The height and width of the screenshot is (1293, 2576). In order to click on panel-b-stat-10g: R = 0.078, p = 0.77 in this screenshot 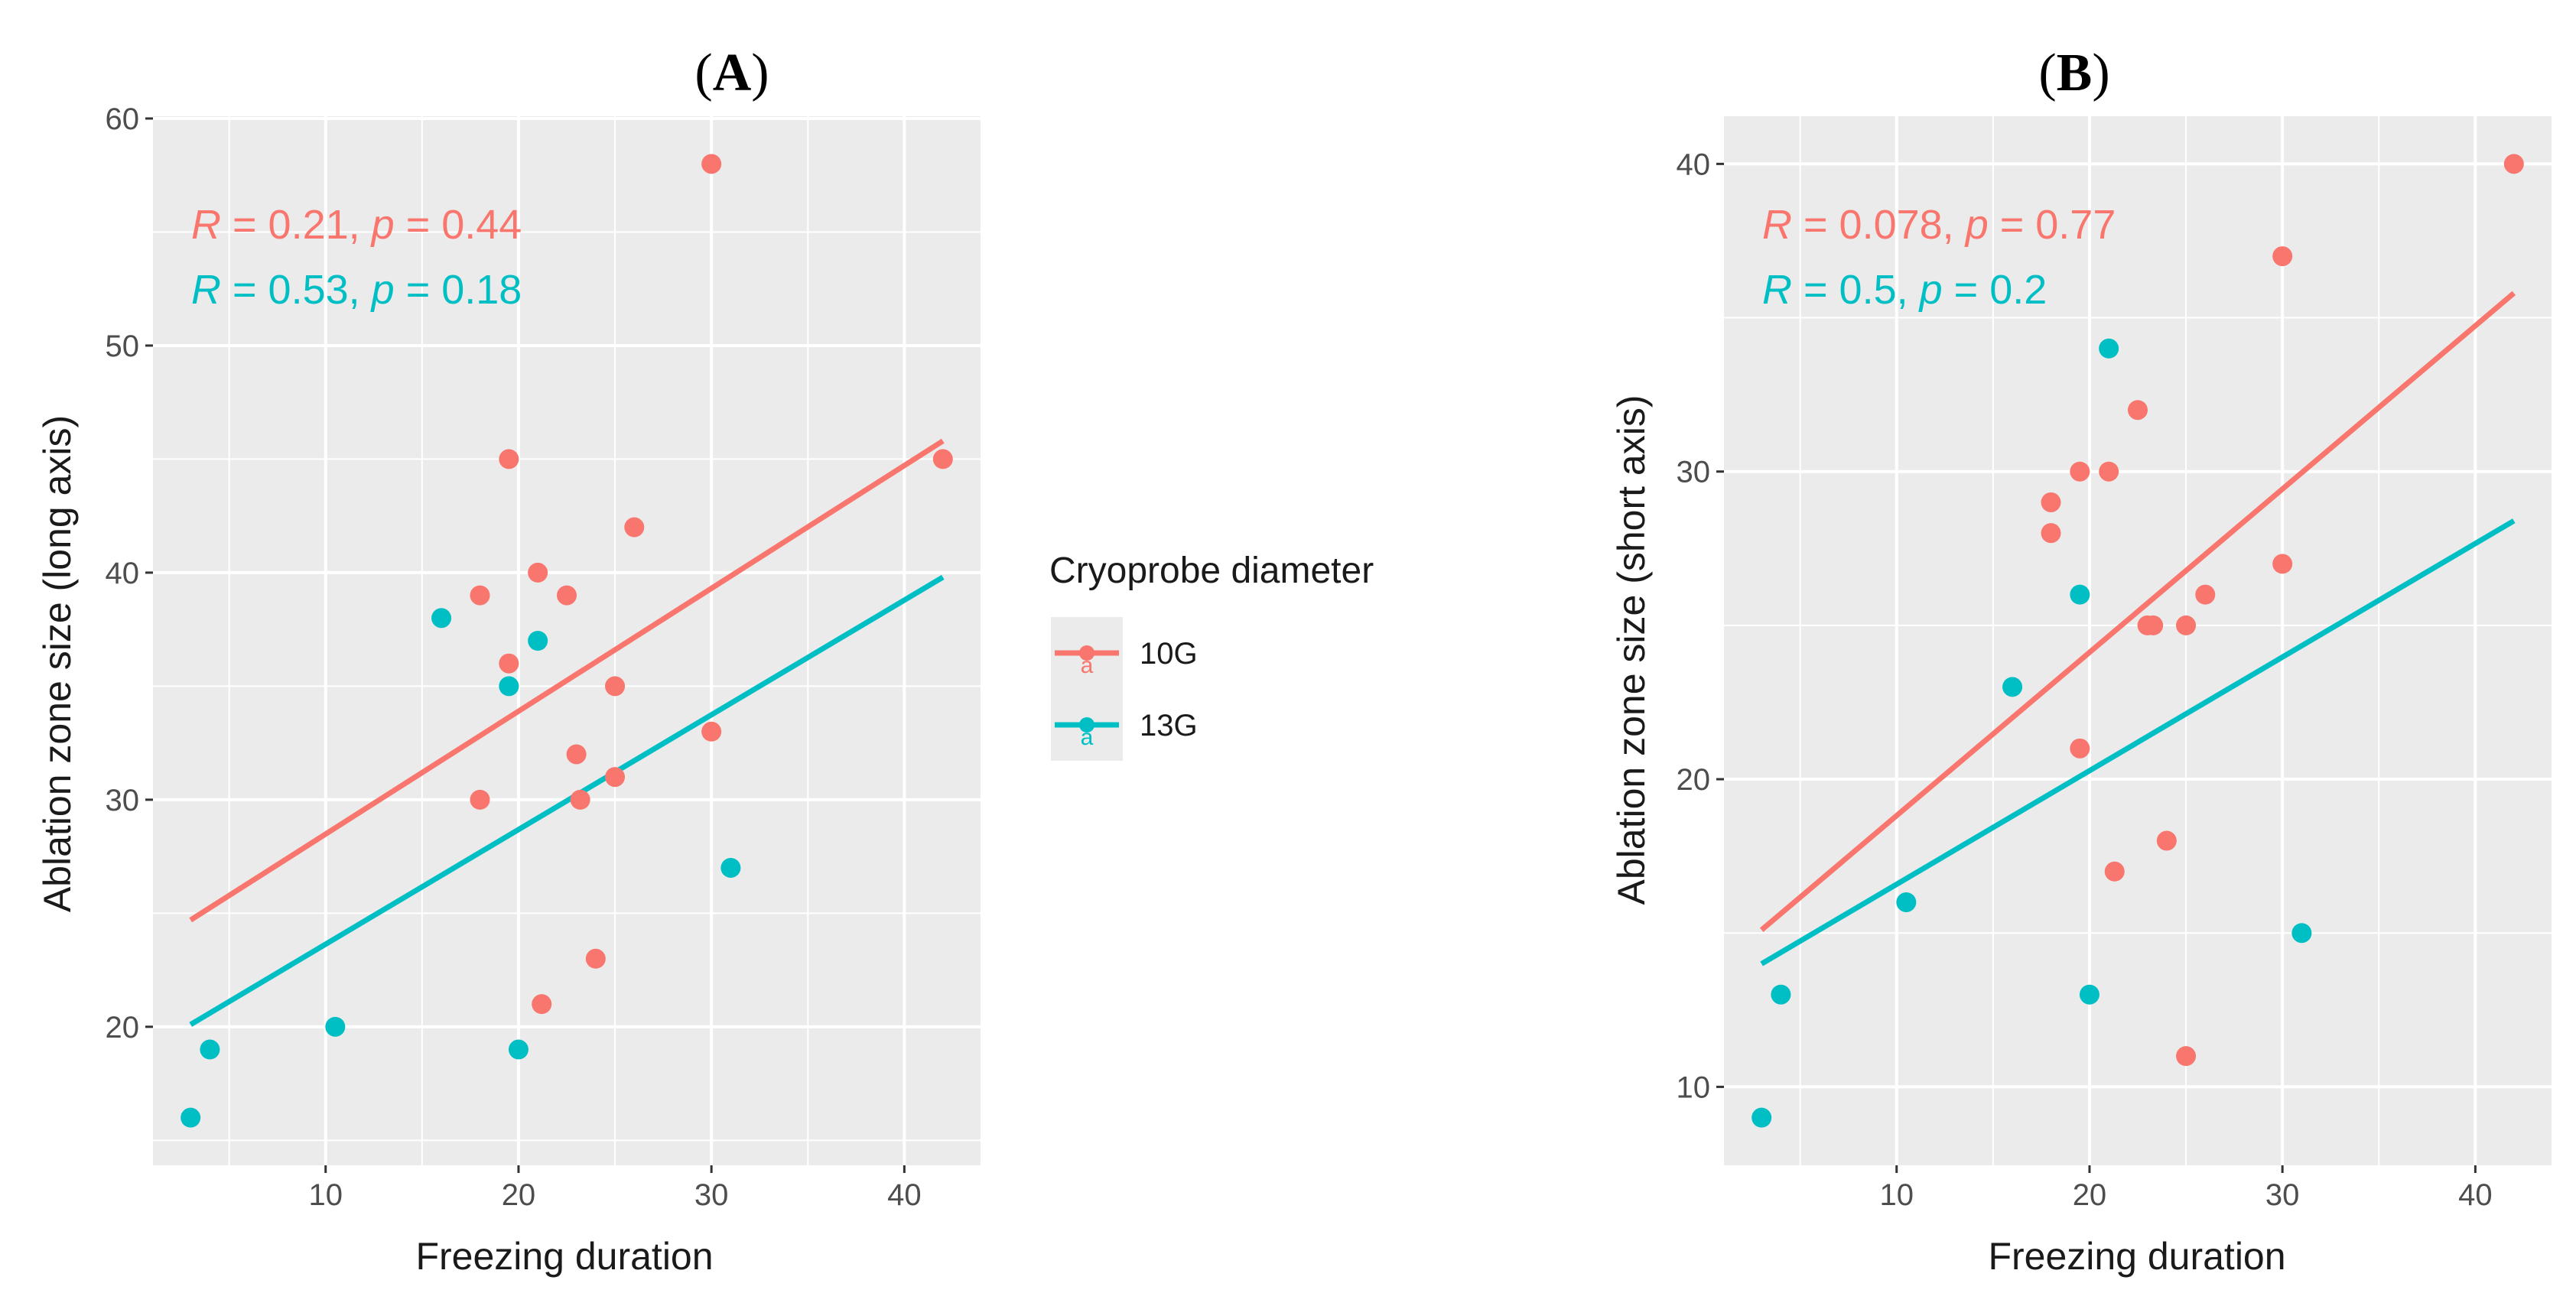, I will do `click(1939, 225)`.